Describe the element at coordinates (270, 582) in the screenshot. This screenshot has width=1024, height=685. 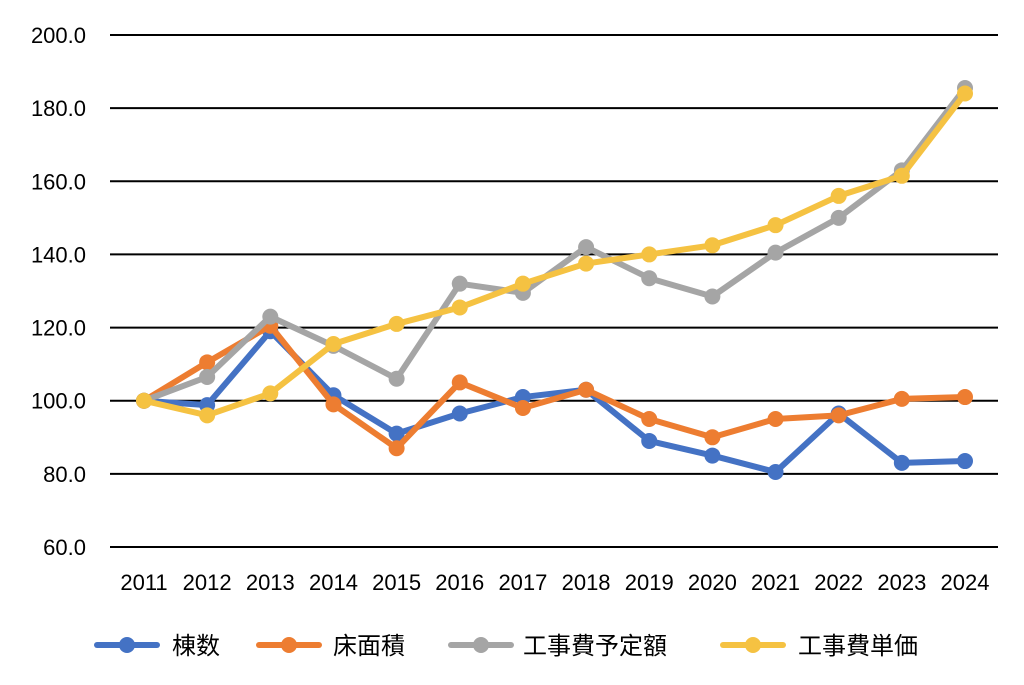
I see `x-tick-label: 2013` at that location.